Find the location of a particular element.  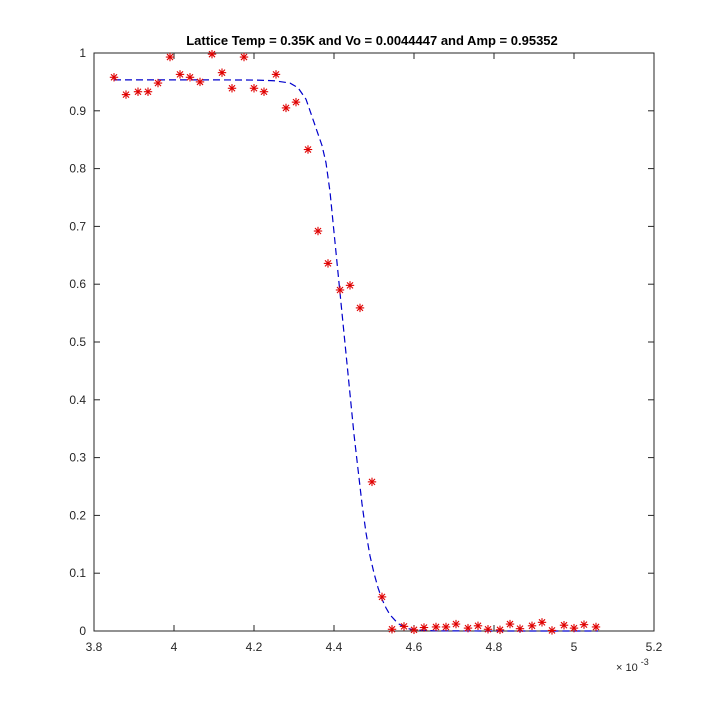

x-axis-exponent: × 10 -3 is located at coordinates (632, 665).